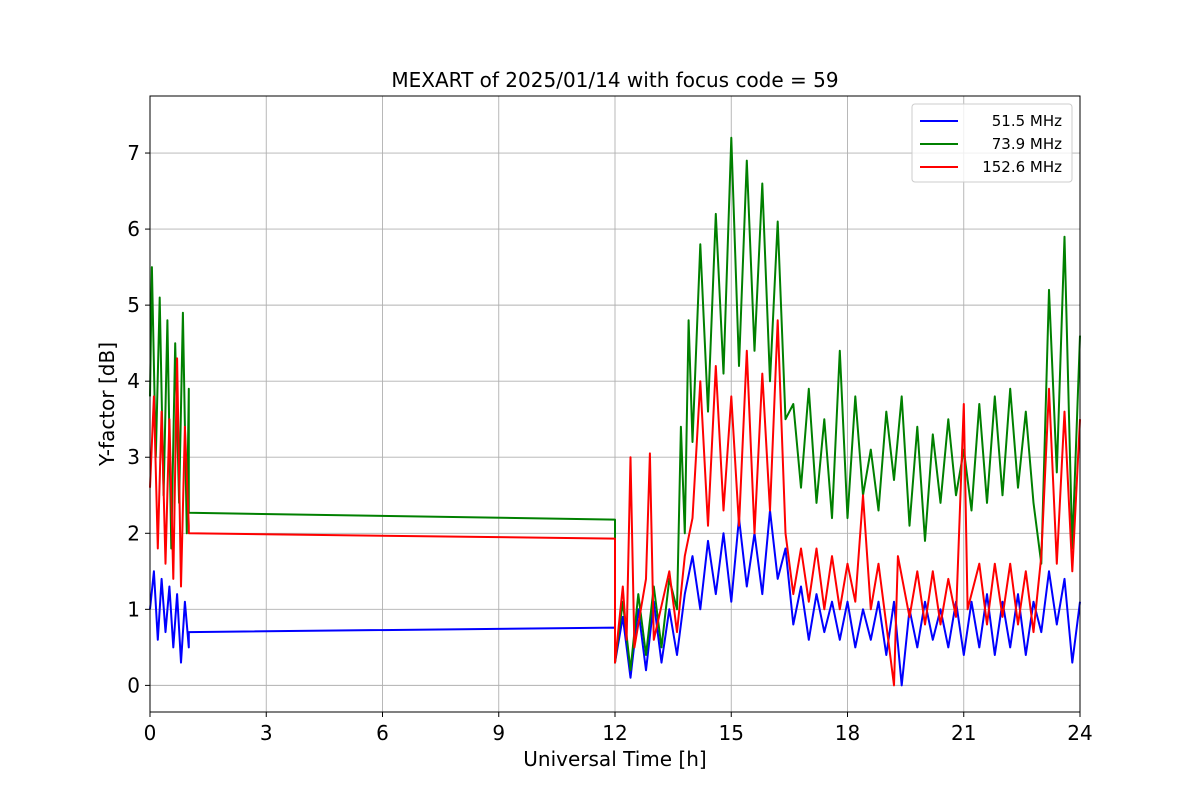 The height and width of the screenshot is (800, 1200). I want to click on legend-box, so click(992, 143).